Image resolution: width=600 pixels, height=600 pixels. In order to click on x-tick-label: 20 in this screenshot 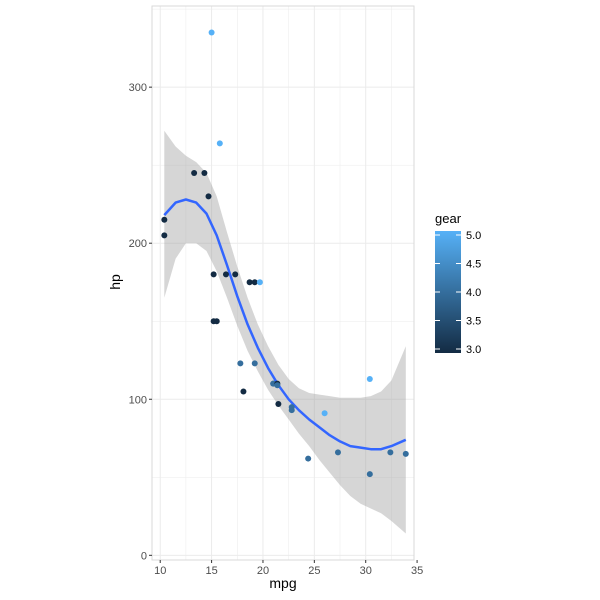, I will do `click(263, 571)`.